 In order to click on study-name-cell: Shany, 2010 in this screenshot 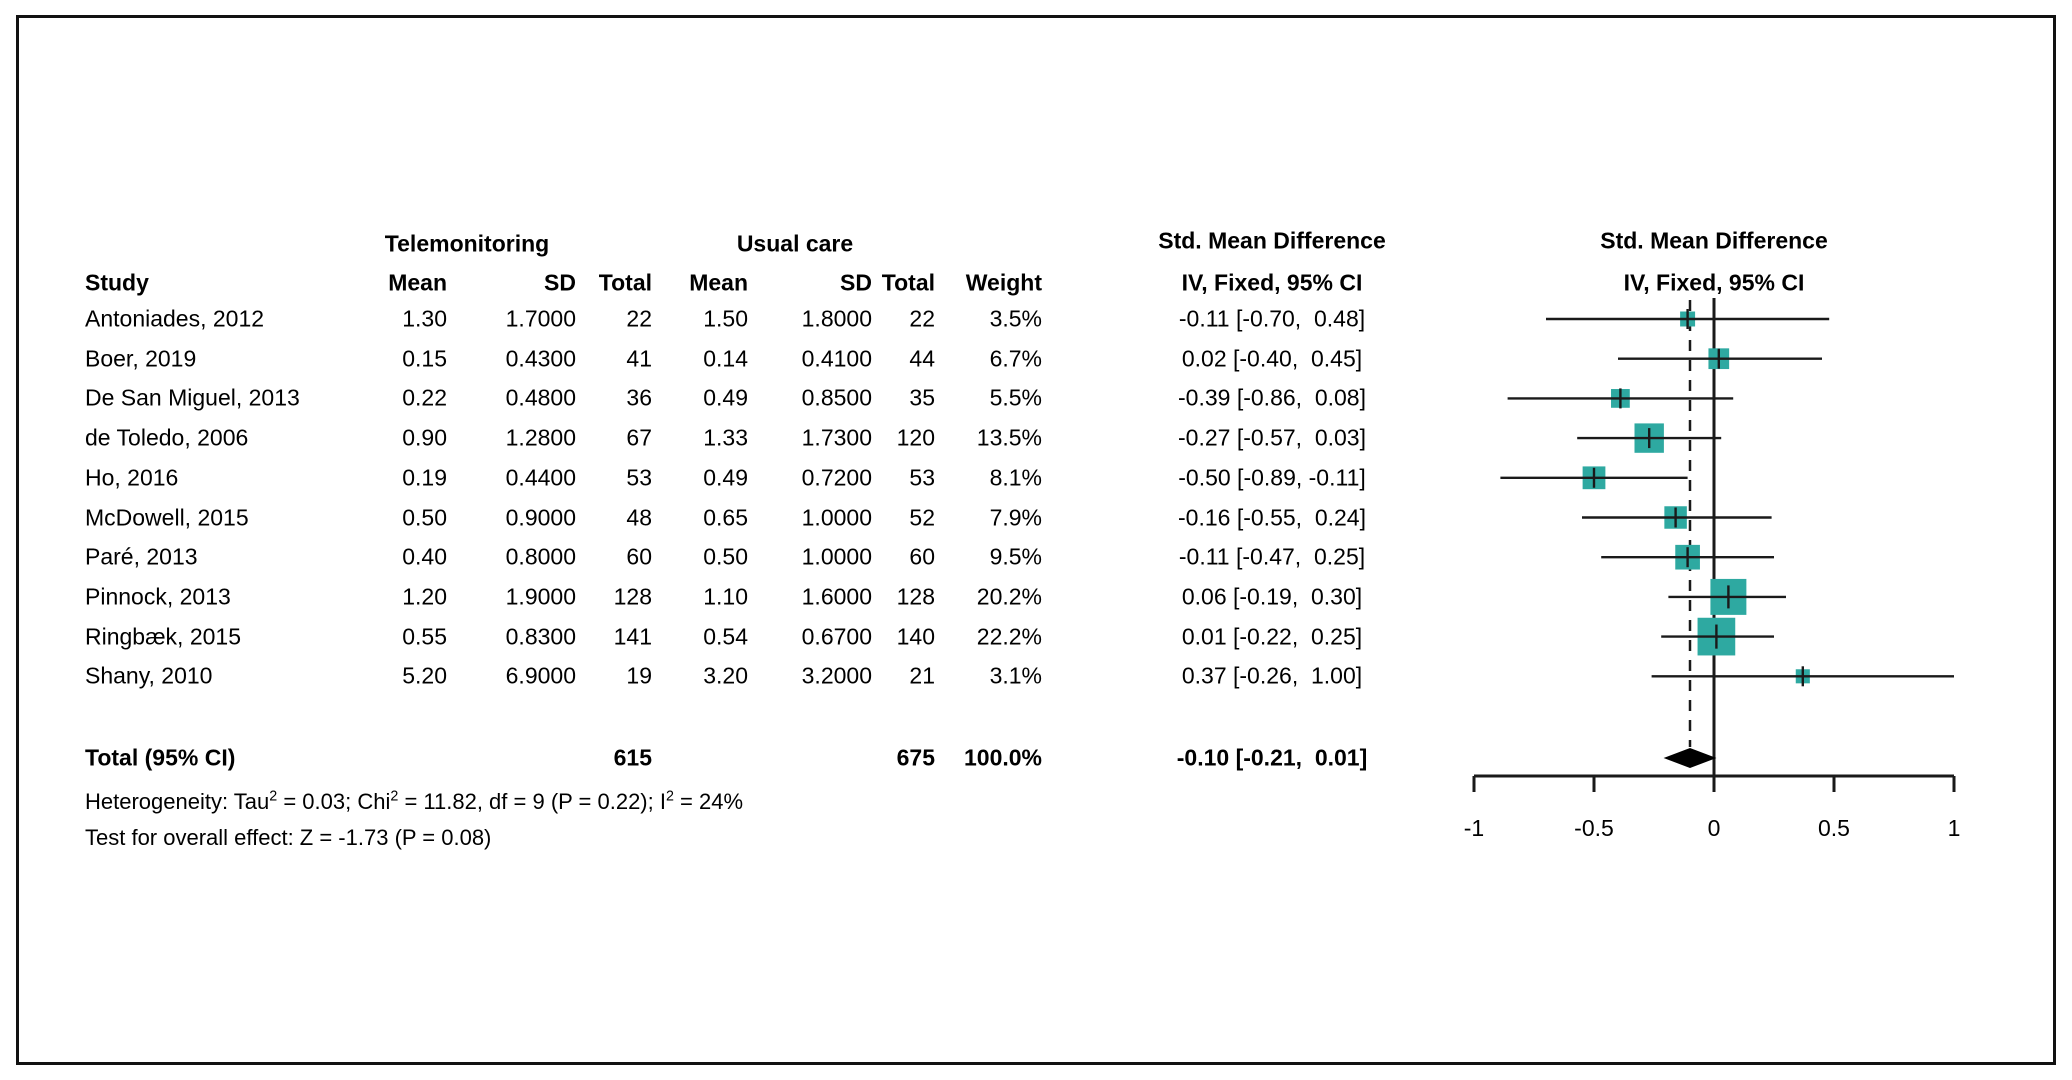, I will do `click(149, 675)`.